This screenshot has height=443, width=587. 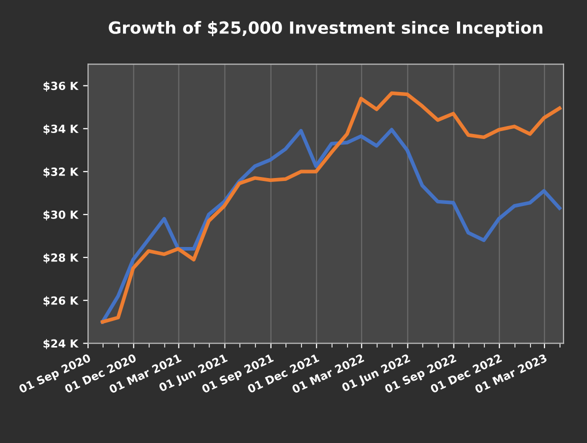 What do you see at coordinates (61, 215) in the screenshot?
I see `y-tick-label: $30 K` at bounding box center [61, 215].